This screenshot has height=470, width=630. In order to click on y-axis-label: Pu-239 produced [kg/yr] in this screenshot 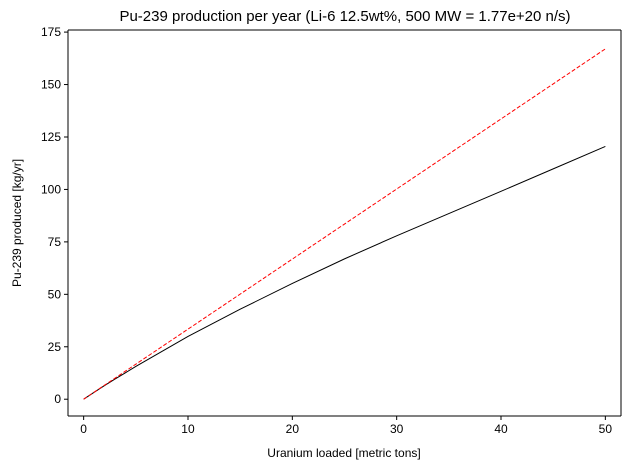, I will do `click(17, 223)`.